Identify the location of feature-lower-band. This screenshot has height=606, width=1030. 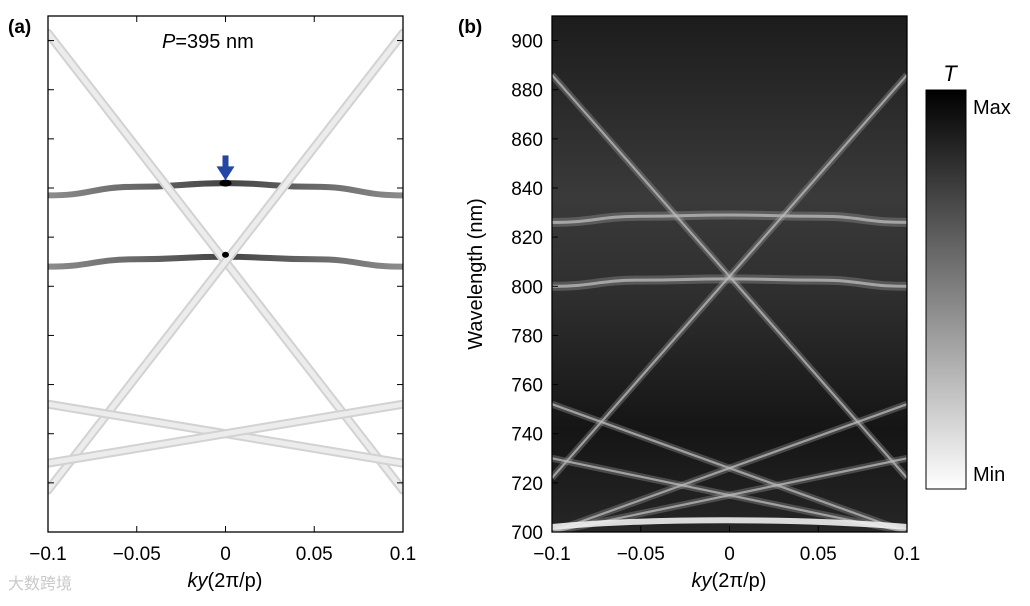
(729, 282).